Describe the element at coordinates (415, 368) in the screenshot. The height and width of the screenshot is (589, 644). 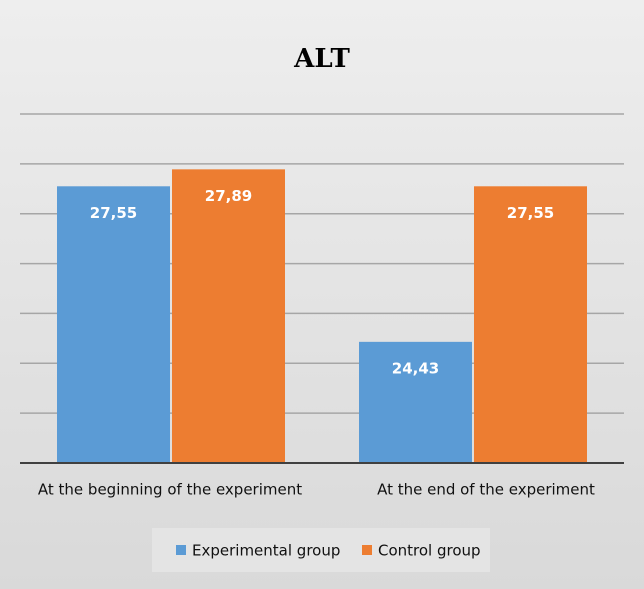
I see `data-label: 24,43` at that location.